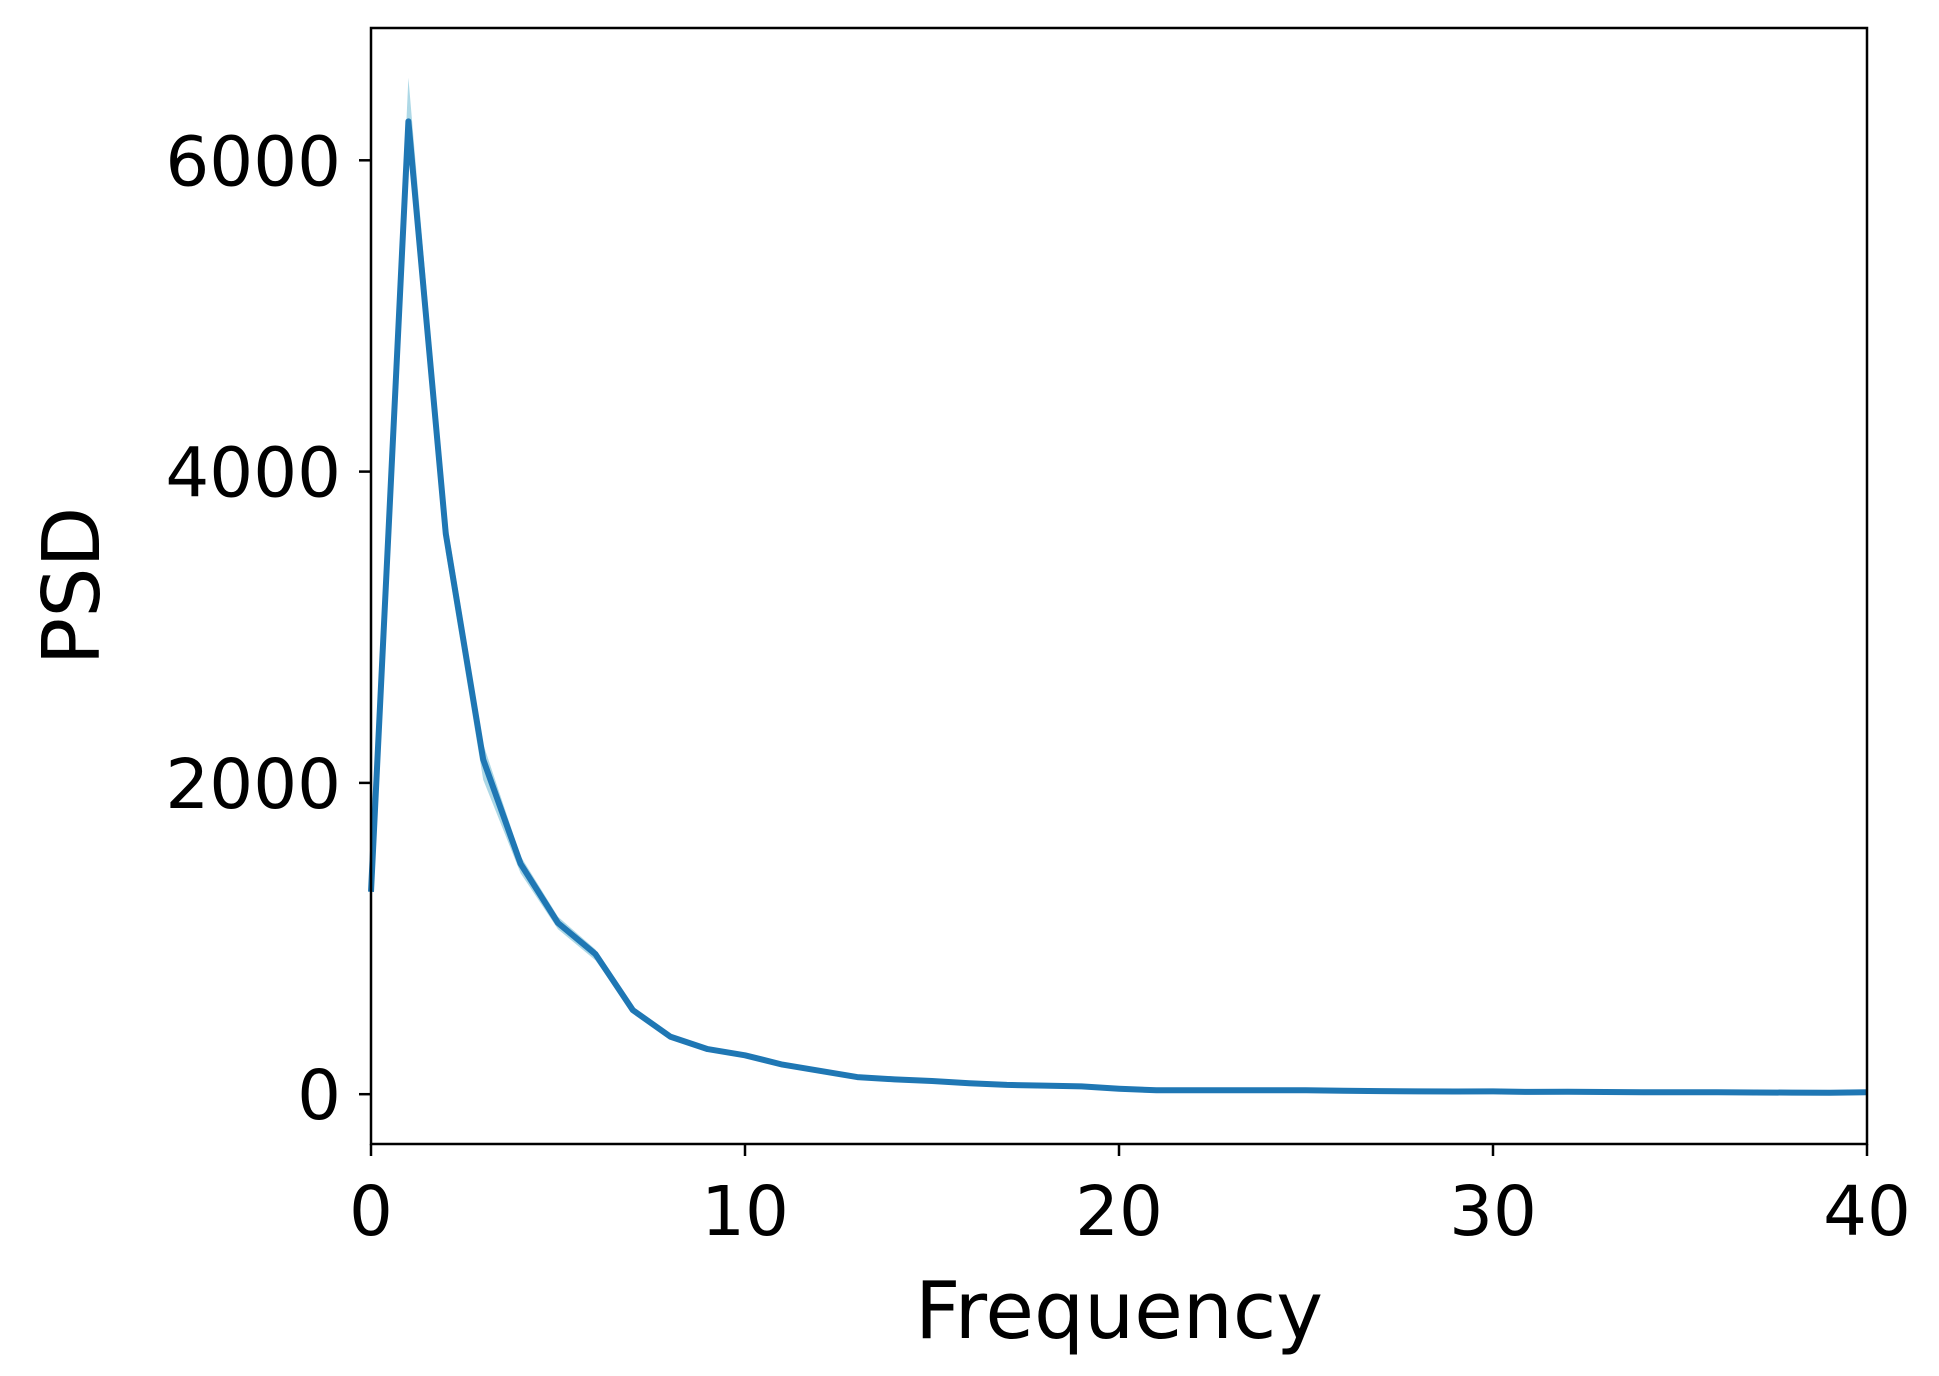  What do you see at coordinates (1119, 1212) in the screenshot?
I see `x-tick-label: 20` at bounding box center [1119, 1212].